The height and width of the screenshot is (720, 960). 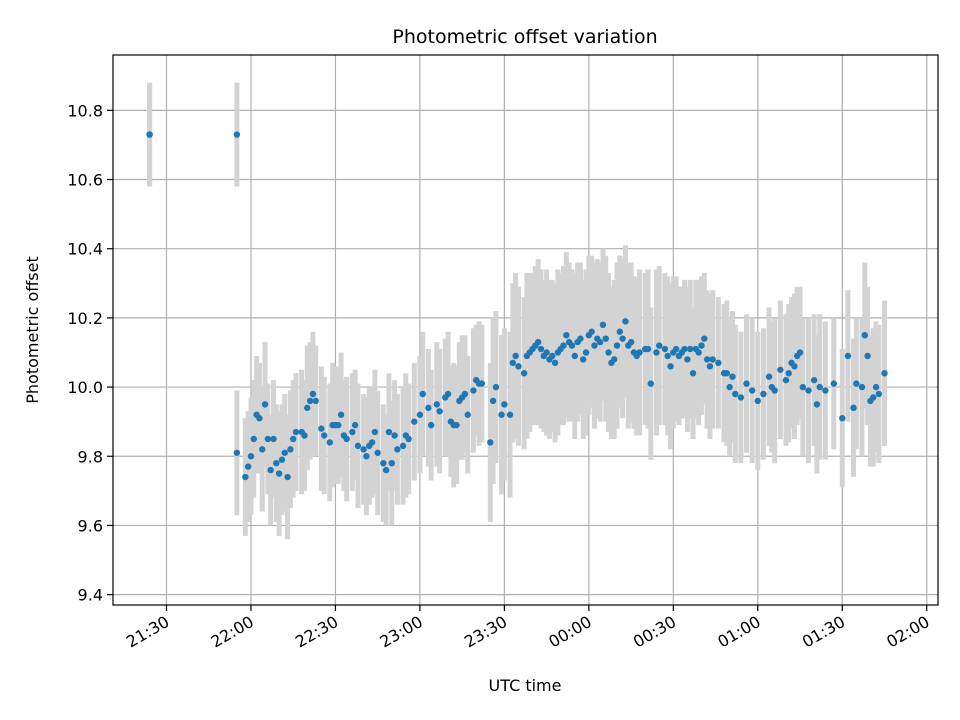 What do you see at coordinates (85, 249) in the screenshot?
I see `y-tick-label: 10.4` at bounding box center [85, 249].